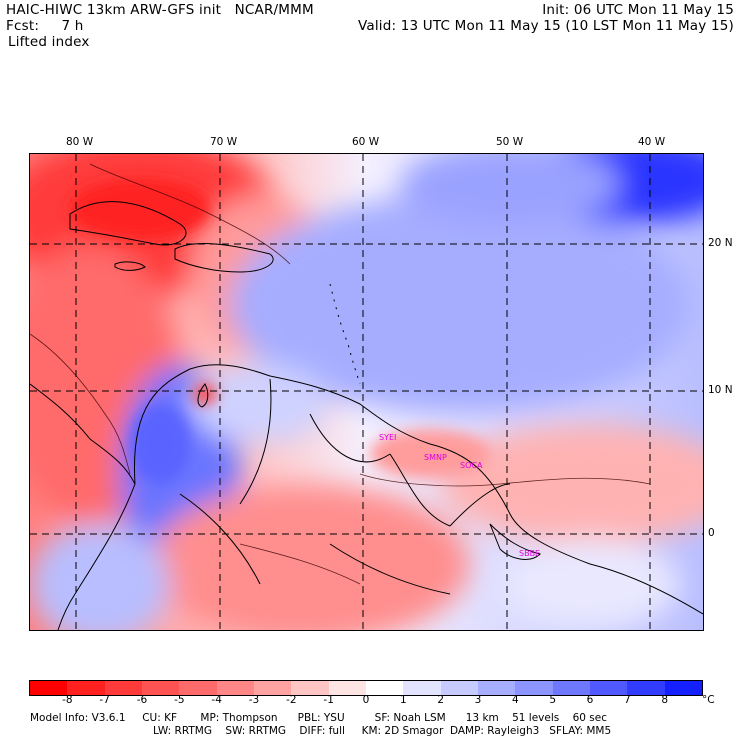  I want to click on lat-label-eq: 0, so click(711, 533).